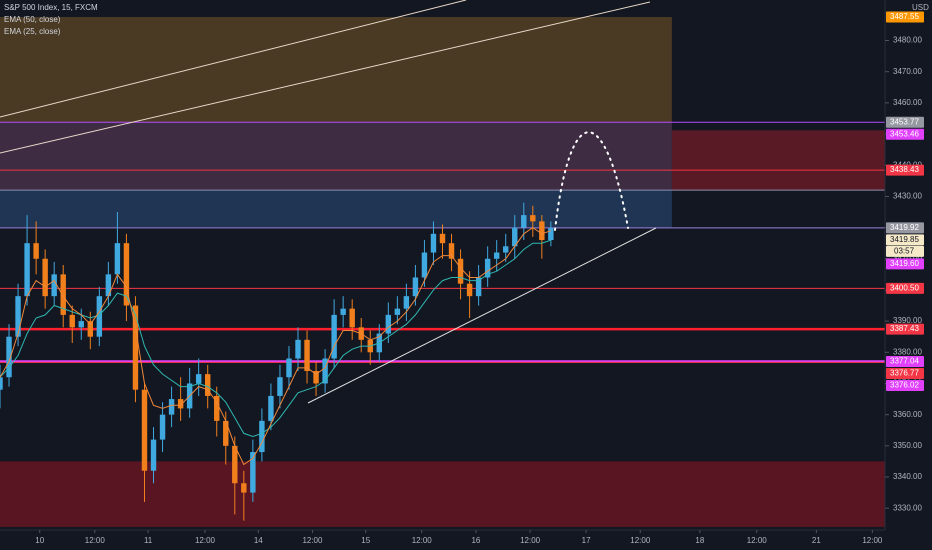 The width and height of the screenshot is (932, 550). What do you see at coordinates (907, 196) in the screenshot?
I see `y-tick-label: 3430.00` at bounding box center [907, 196].